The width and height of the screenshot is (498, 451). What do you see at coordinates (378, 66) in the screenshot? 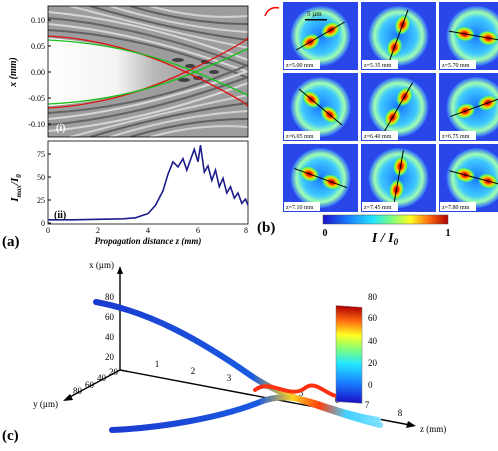
I see `frame-z-label: z=5.35 mm` at bounding box center [378, 66].